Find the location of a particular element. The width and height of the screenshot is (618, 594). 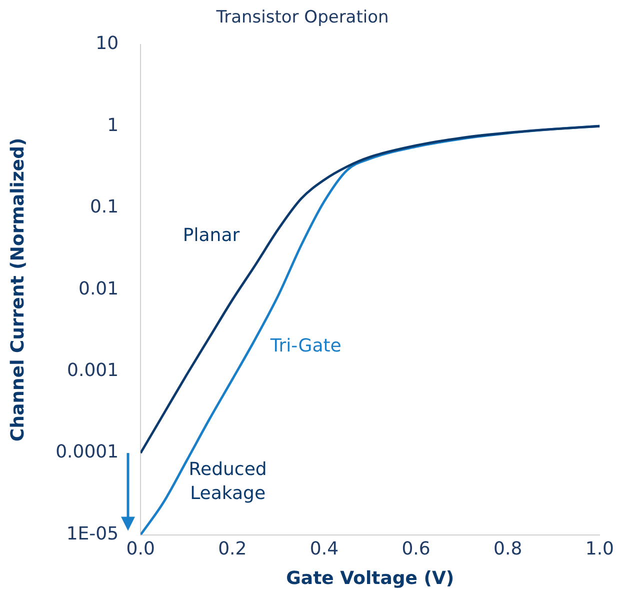

y-tick-label: 1 is located at coordinates (113, 125).